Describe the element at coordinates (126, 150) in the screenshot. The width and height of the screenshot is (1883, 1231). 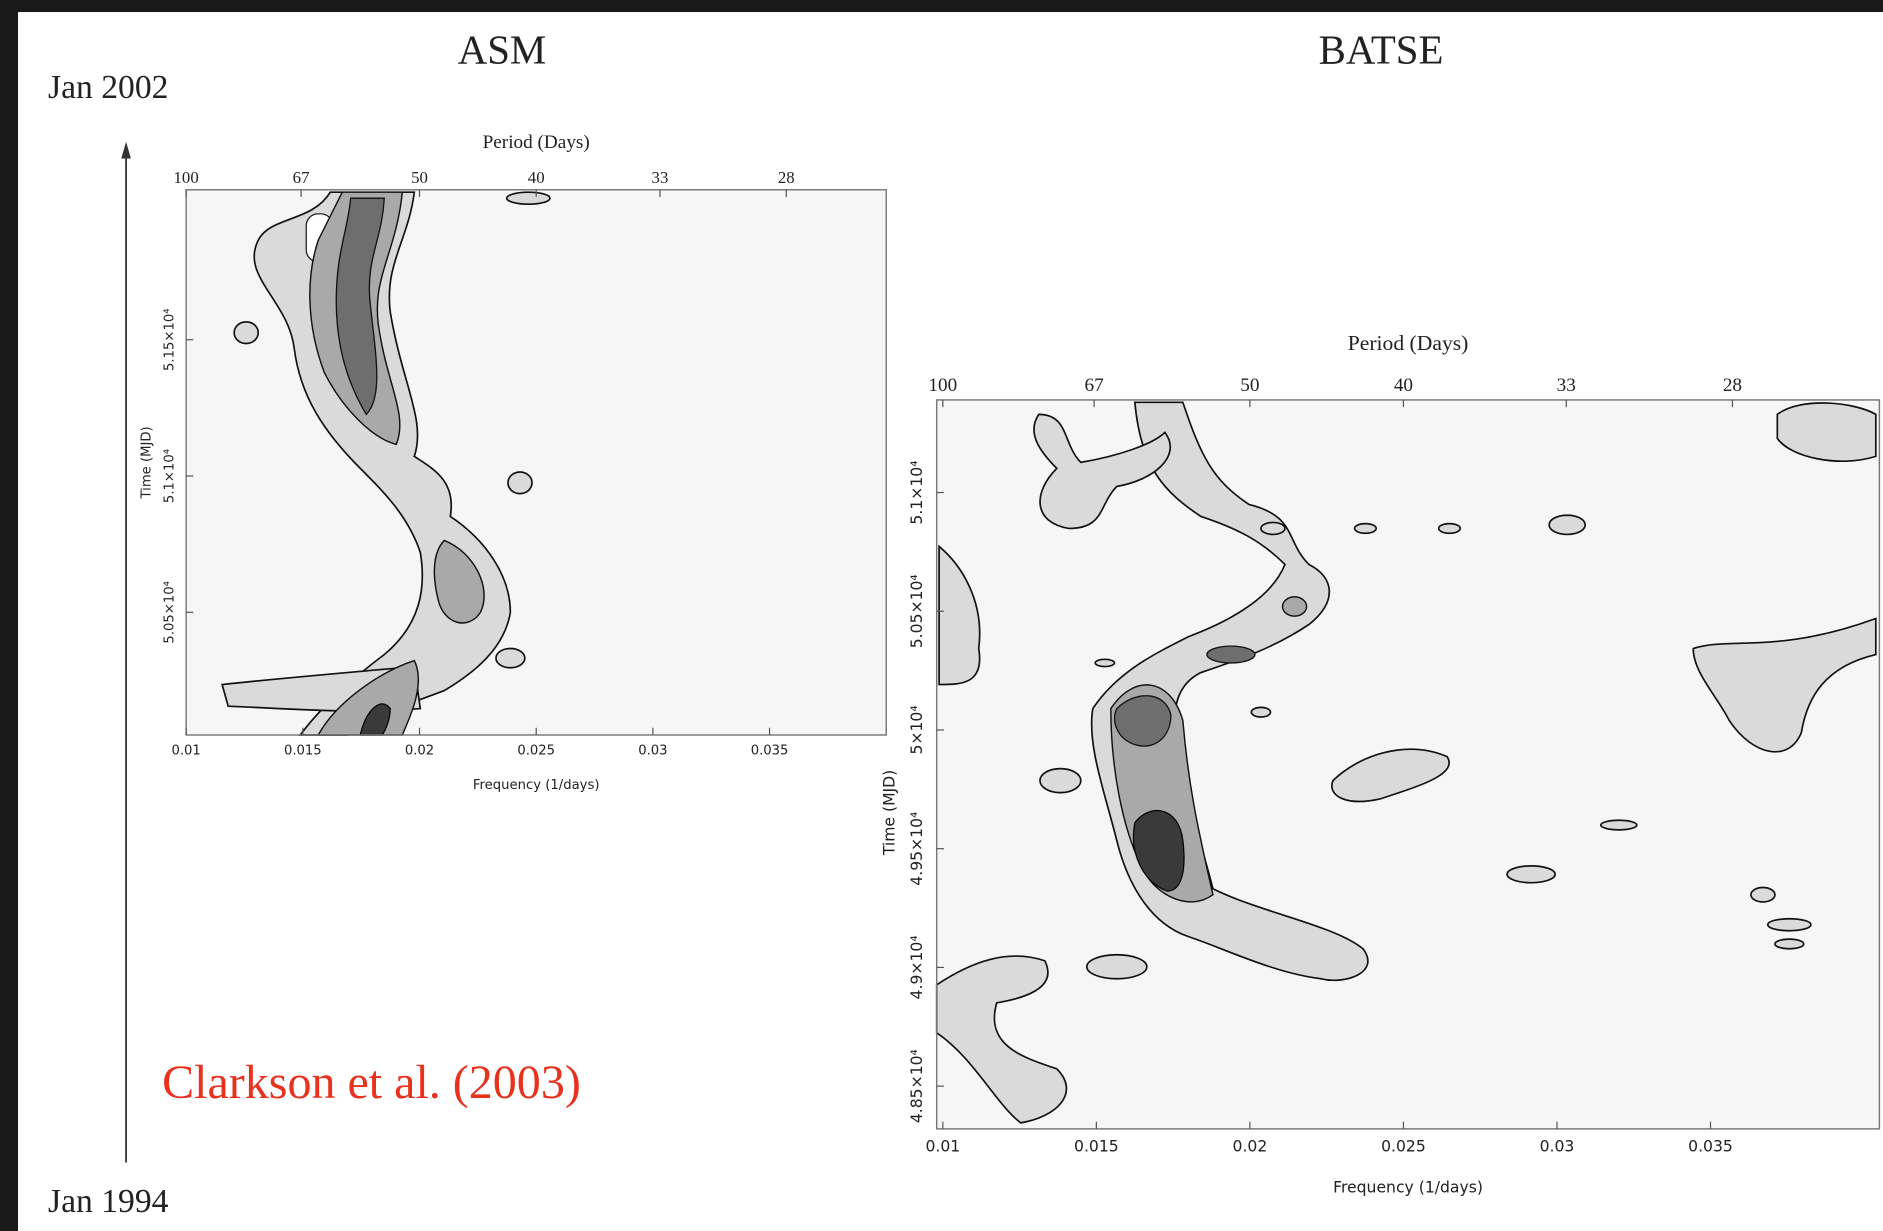
I see `time-arrow-head` at that location.